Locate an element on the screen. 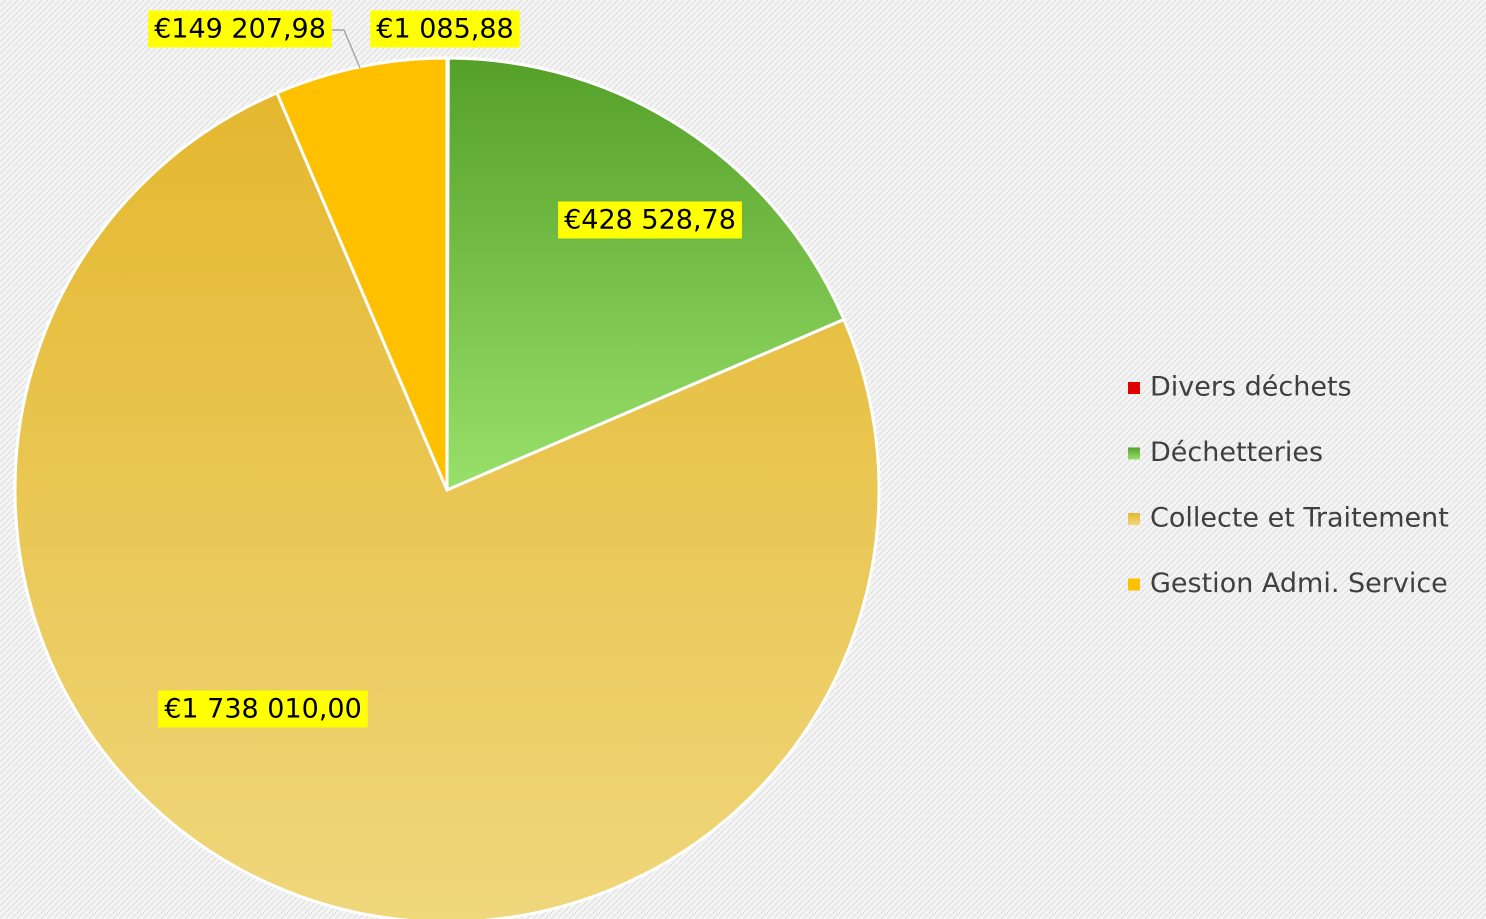 This screenshot has height=919, width=1486. data-label-text: €149 207,98 is located at coordinates (240, 29).